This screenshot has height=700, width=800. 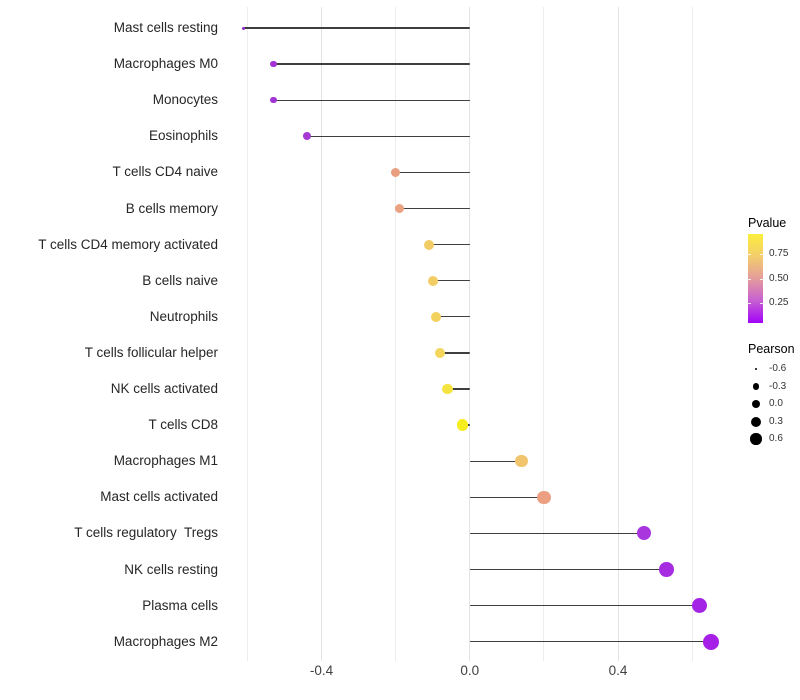 What do you see at coordinates (128, 244) in the screenshot?
I see `y-axis-label: T cells CD4 memory activated` at bounding box center [128, 244].